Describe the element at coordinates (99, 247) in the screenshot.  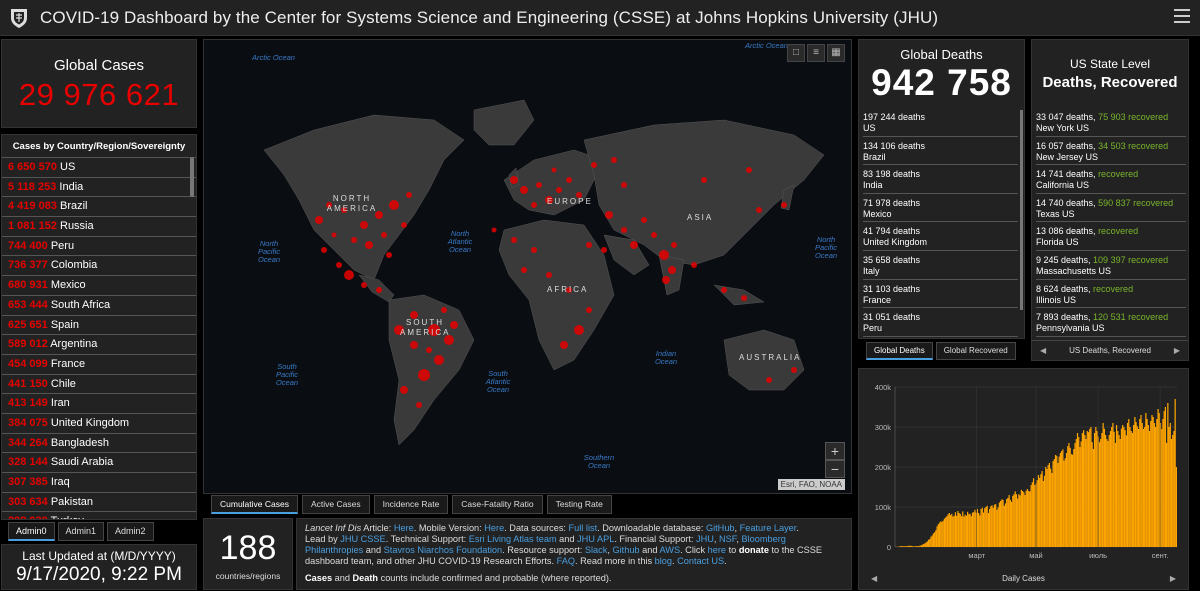
I see `country-list-item: 744 400 Peru` at that location.